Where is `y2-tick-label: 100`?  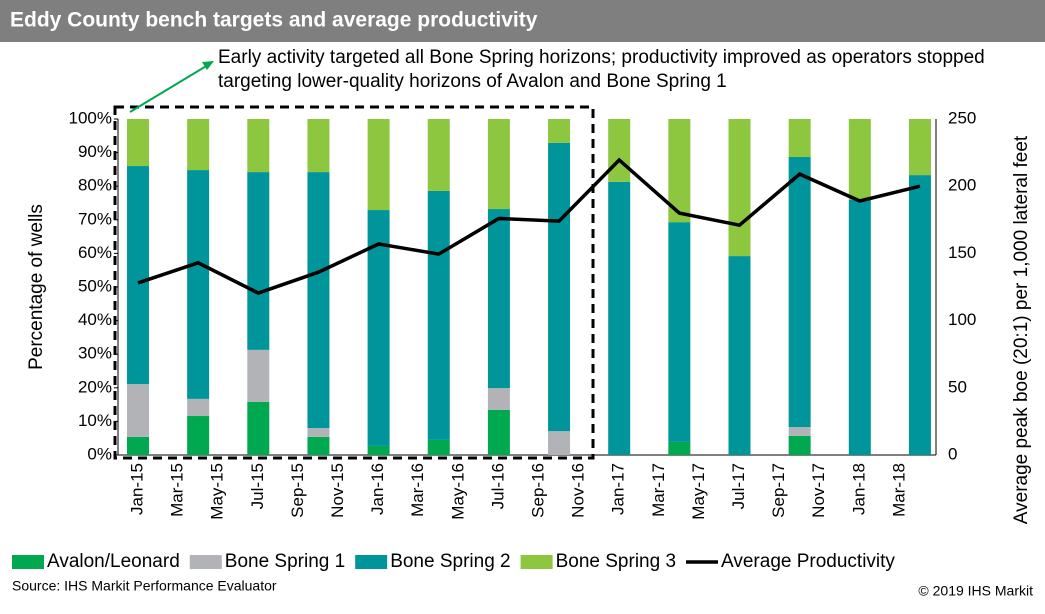 y2-tick-label: 100 is located at coordinates (962, 319).